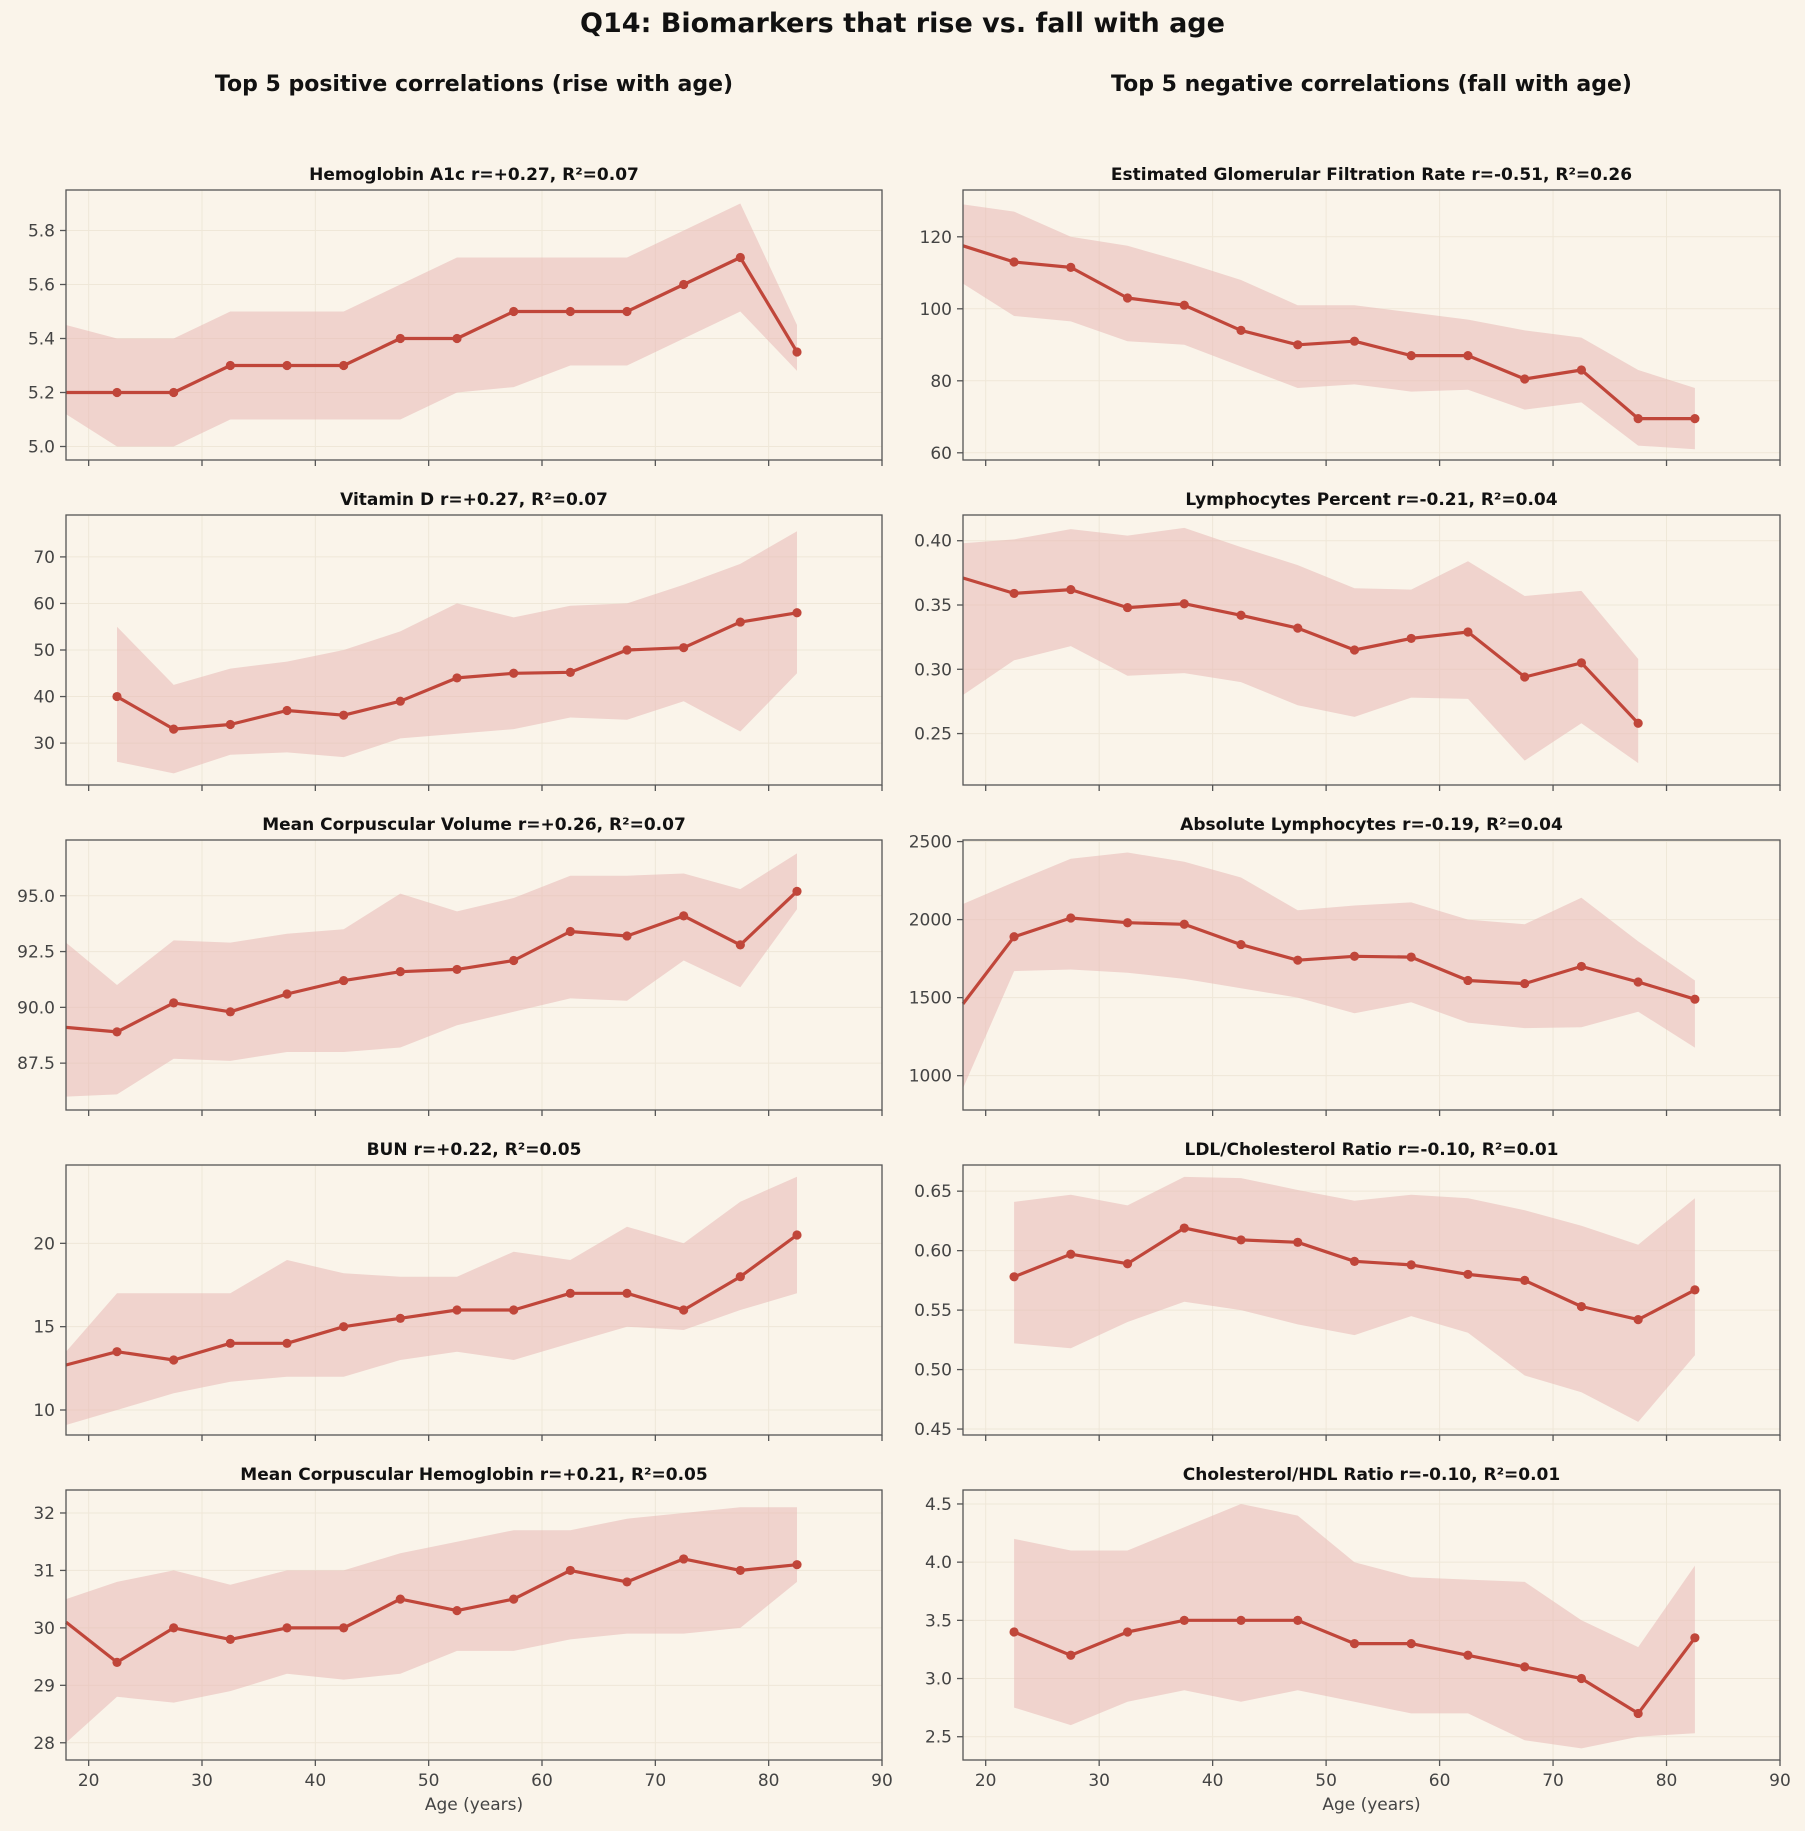 This screenshot has width=1805, height=1831. What do you see at coordinates (41, 448) in the screenshot?
I see `y-tick-label: 5.0` at bounding box center [41, 448].